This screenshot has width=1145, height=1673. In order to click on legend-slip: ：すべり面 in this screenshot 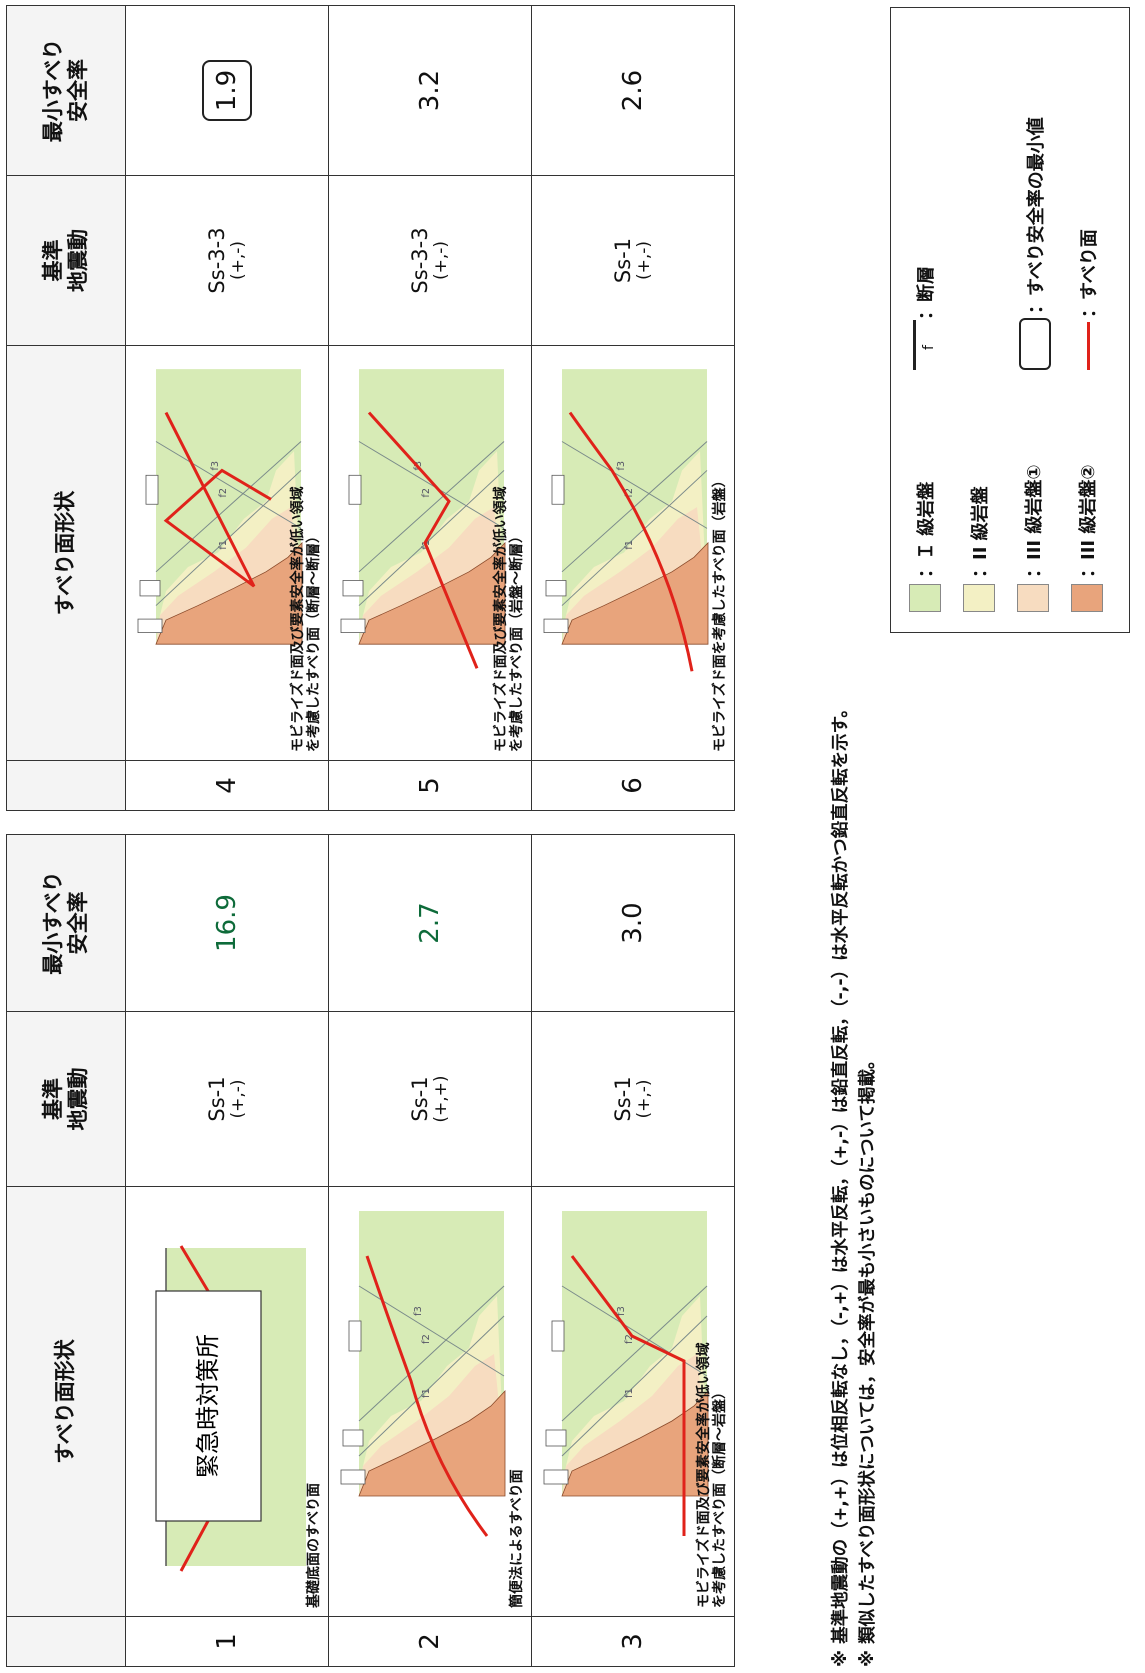, I will do `click(1088, 299)`.